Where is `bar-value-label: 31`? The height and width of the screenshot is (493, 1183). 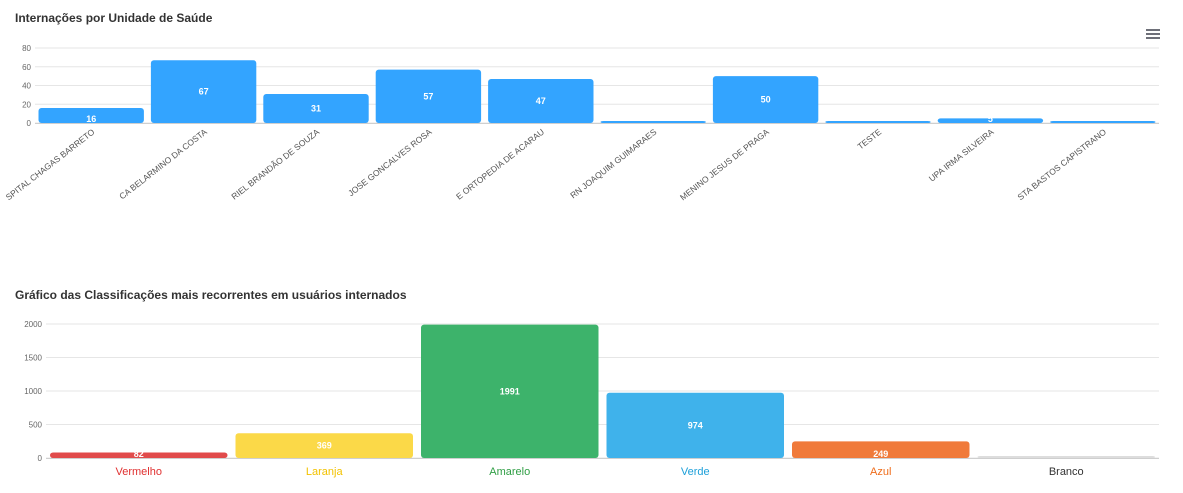
bar-value-label: 31 is located at coordinates (316, 108).